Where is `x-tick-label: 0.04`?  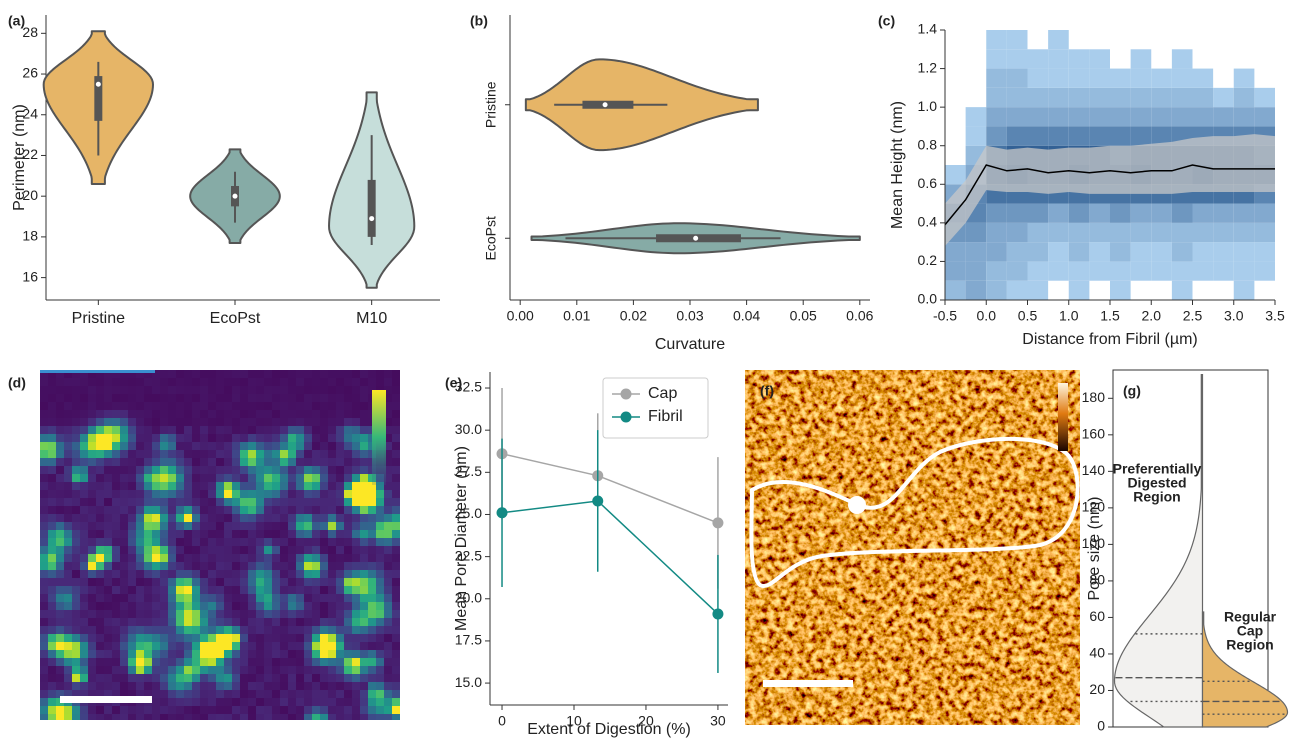
x-tick-label: 0.04 is located at coordinates (746, 316).